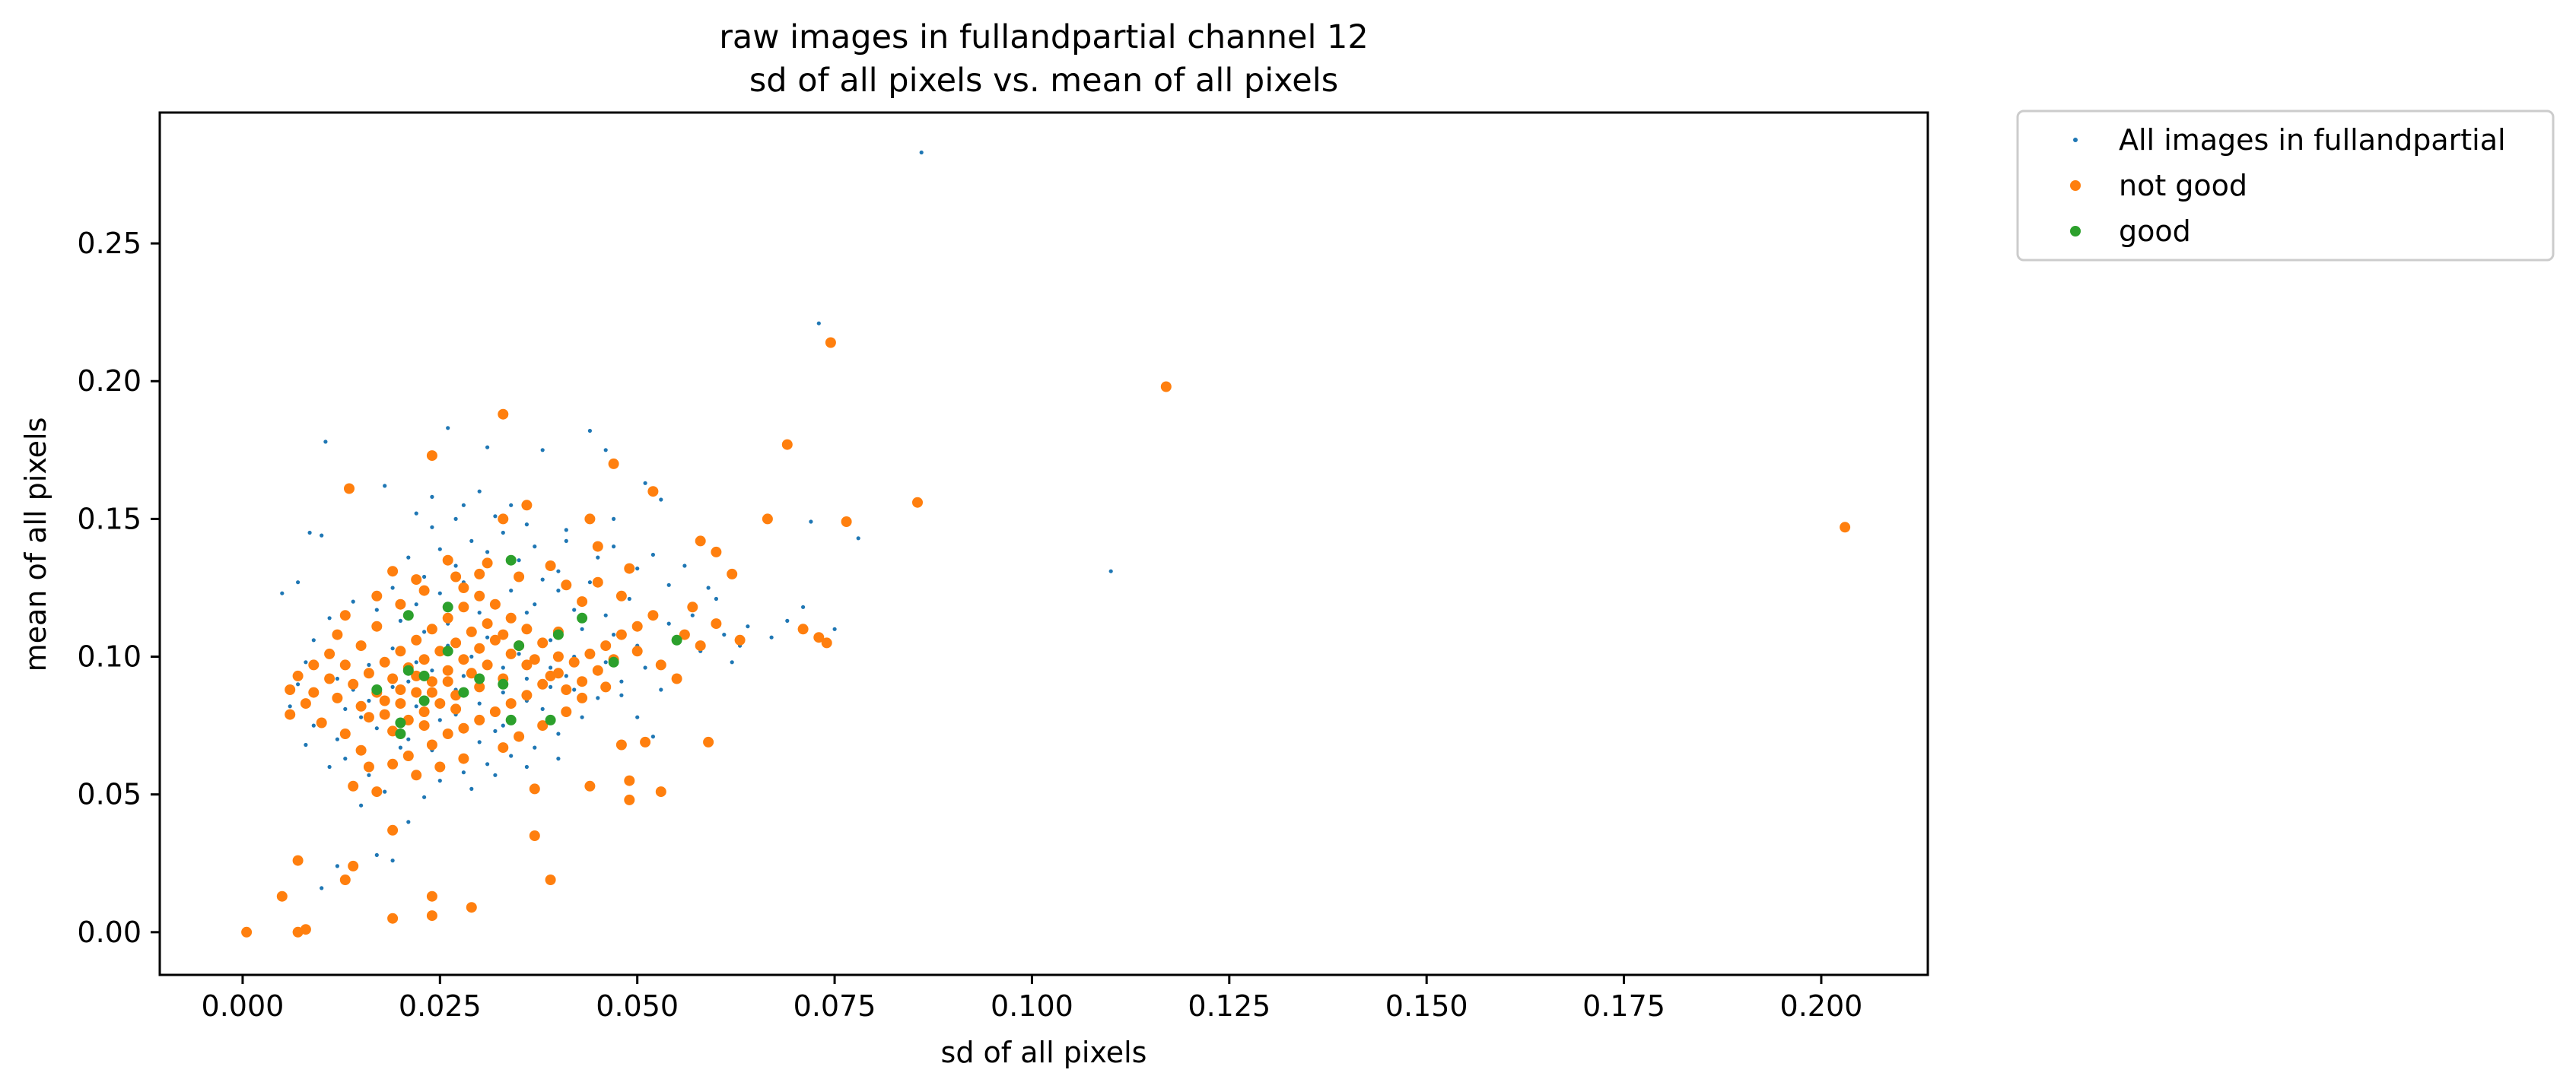 The image size is (2576, 1092). I want to click on legend-label-not-good: not good, so click(2183, 185).